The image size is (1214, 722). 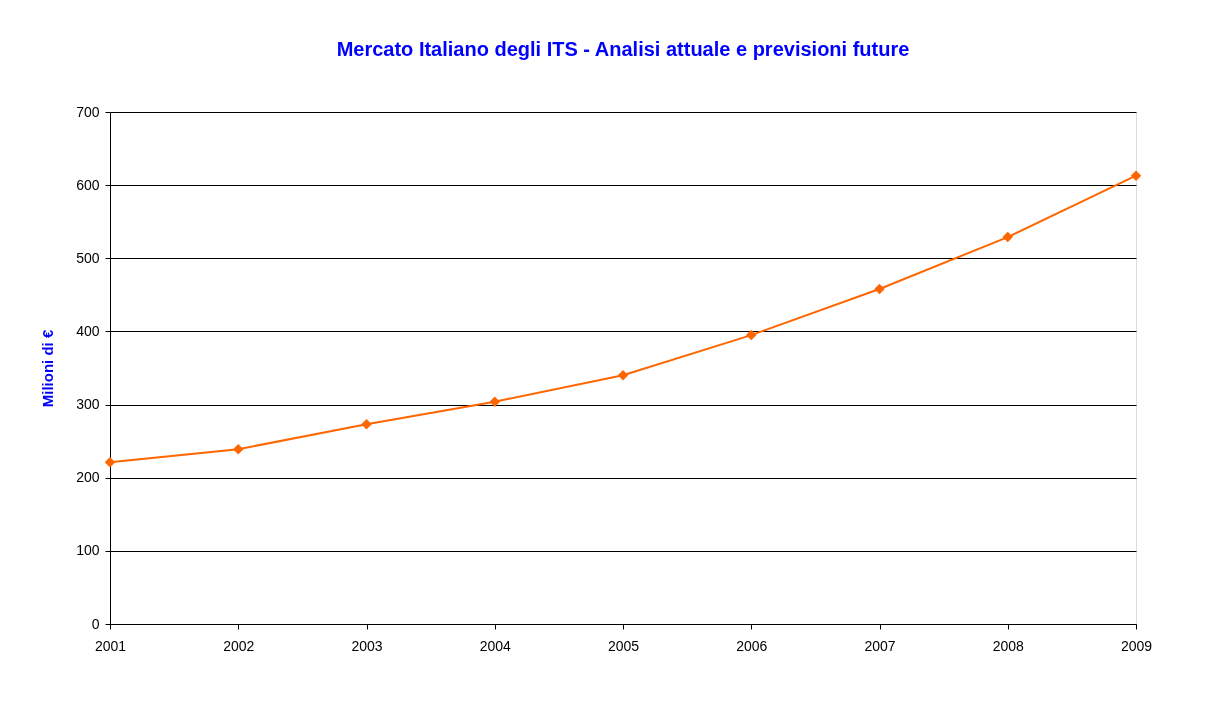 What do you see at coordinates (367, 645) in the screenshot?
I see `x-tick-label: 2003` at bounding box center [367, 645].